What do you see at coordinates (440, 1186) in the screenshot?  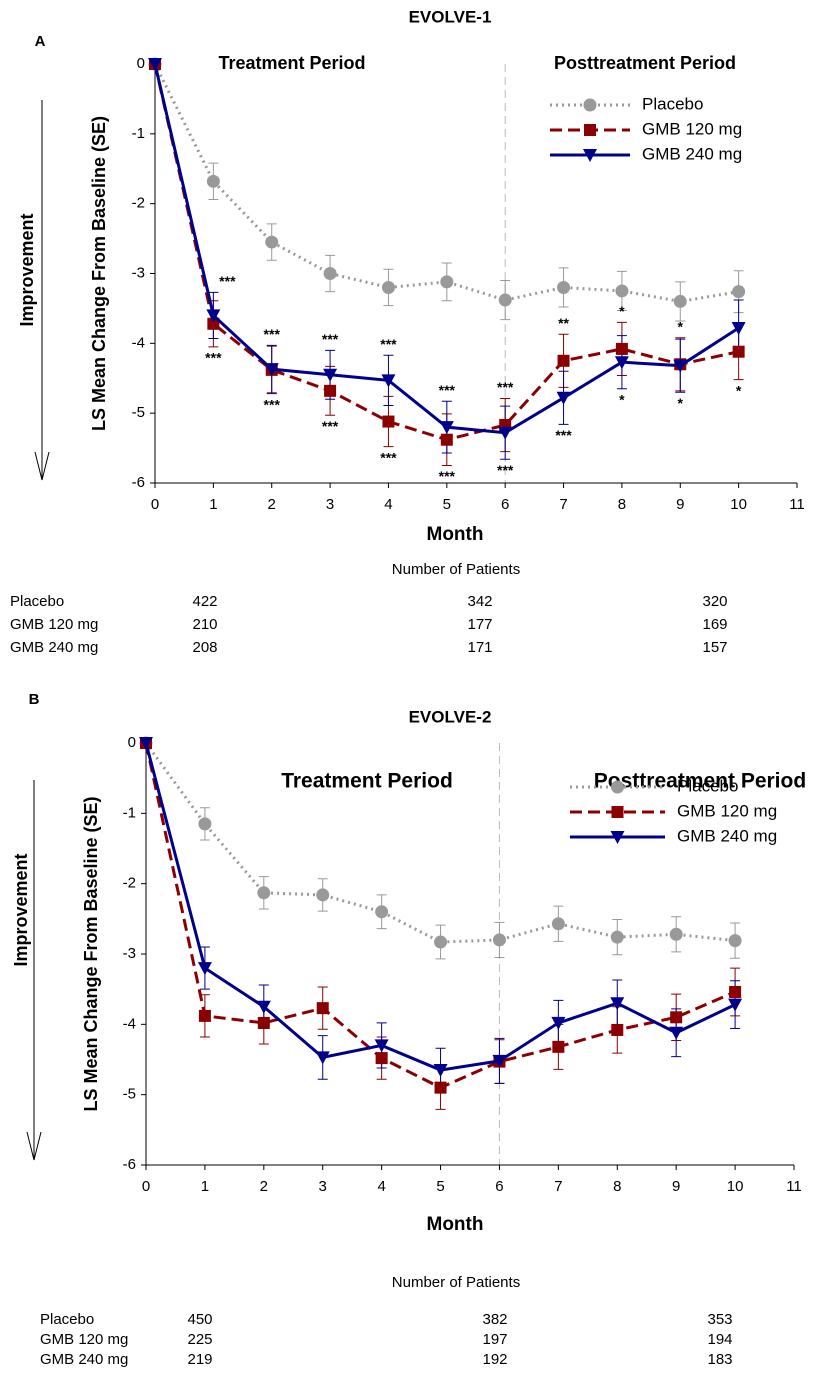 I see `x-tick-label: 5` at bounding box center [440, 1186].